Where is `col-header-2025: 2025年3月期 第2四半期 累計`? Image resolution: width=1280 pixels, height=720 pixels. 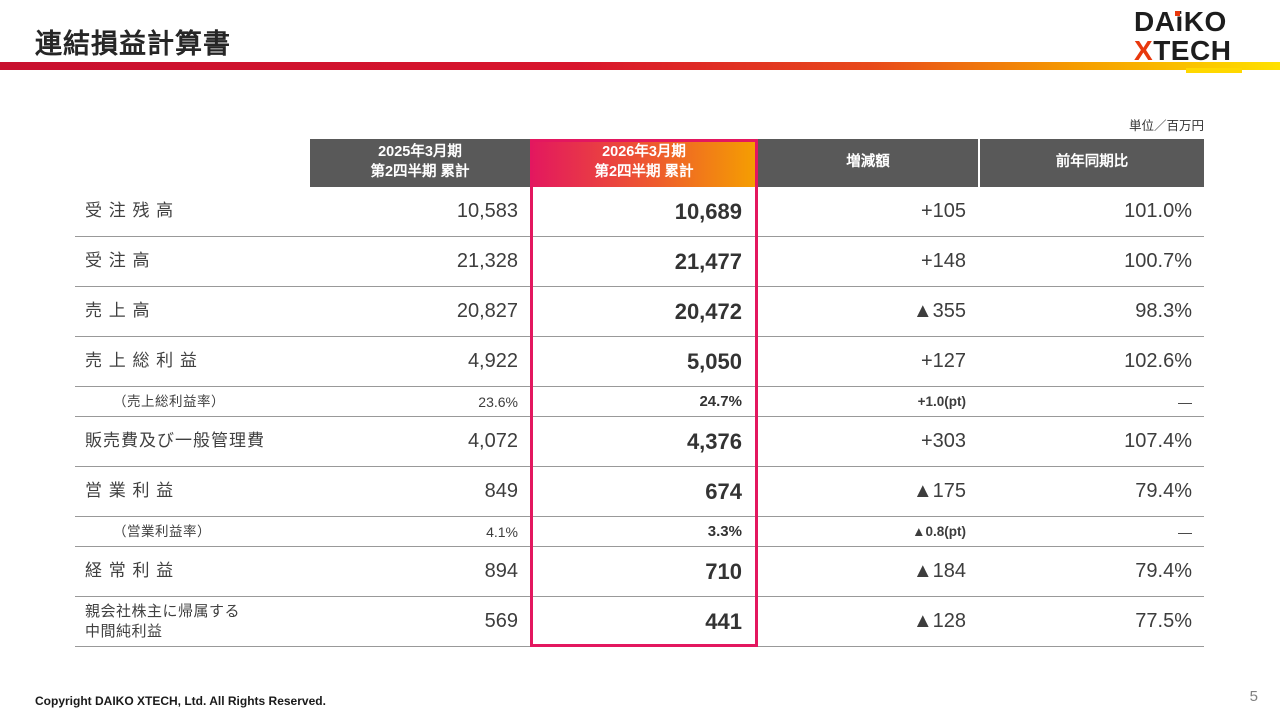 col-header-2025: 2025年3月期 第2四半期 累計 is located at coordinates (420, 163).